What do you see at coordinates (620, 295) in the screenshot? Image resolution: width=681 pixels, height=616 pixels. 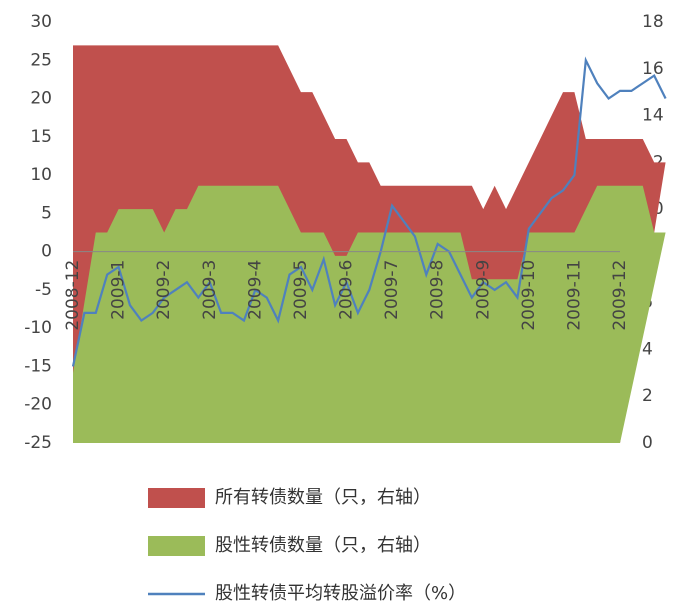 I see `x-tick-label: 2009-12` at bounding box center [620, 295].